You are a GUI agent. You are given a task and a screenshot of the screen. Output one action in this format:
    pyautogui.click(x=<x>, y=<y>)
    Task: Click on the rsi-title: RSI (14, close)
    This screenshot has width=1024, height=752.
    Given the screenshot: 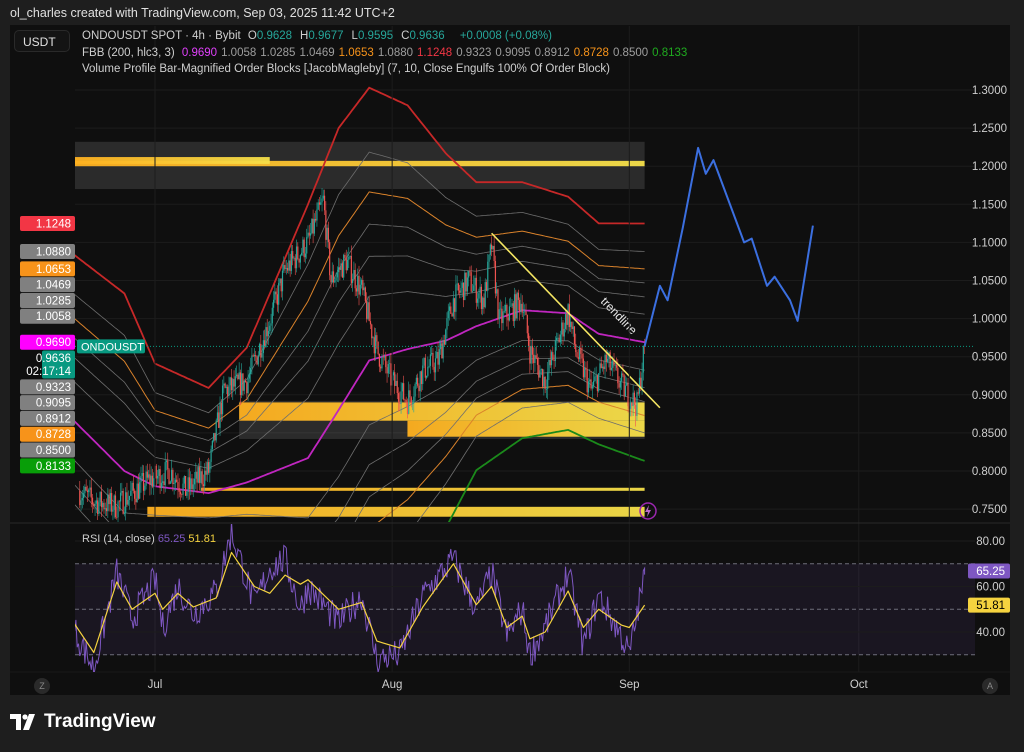 What is the action you would take?
    pyautogui.click(x=118, y=539)
    